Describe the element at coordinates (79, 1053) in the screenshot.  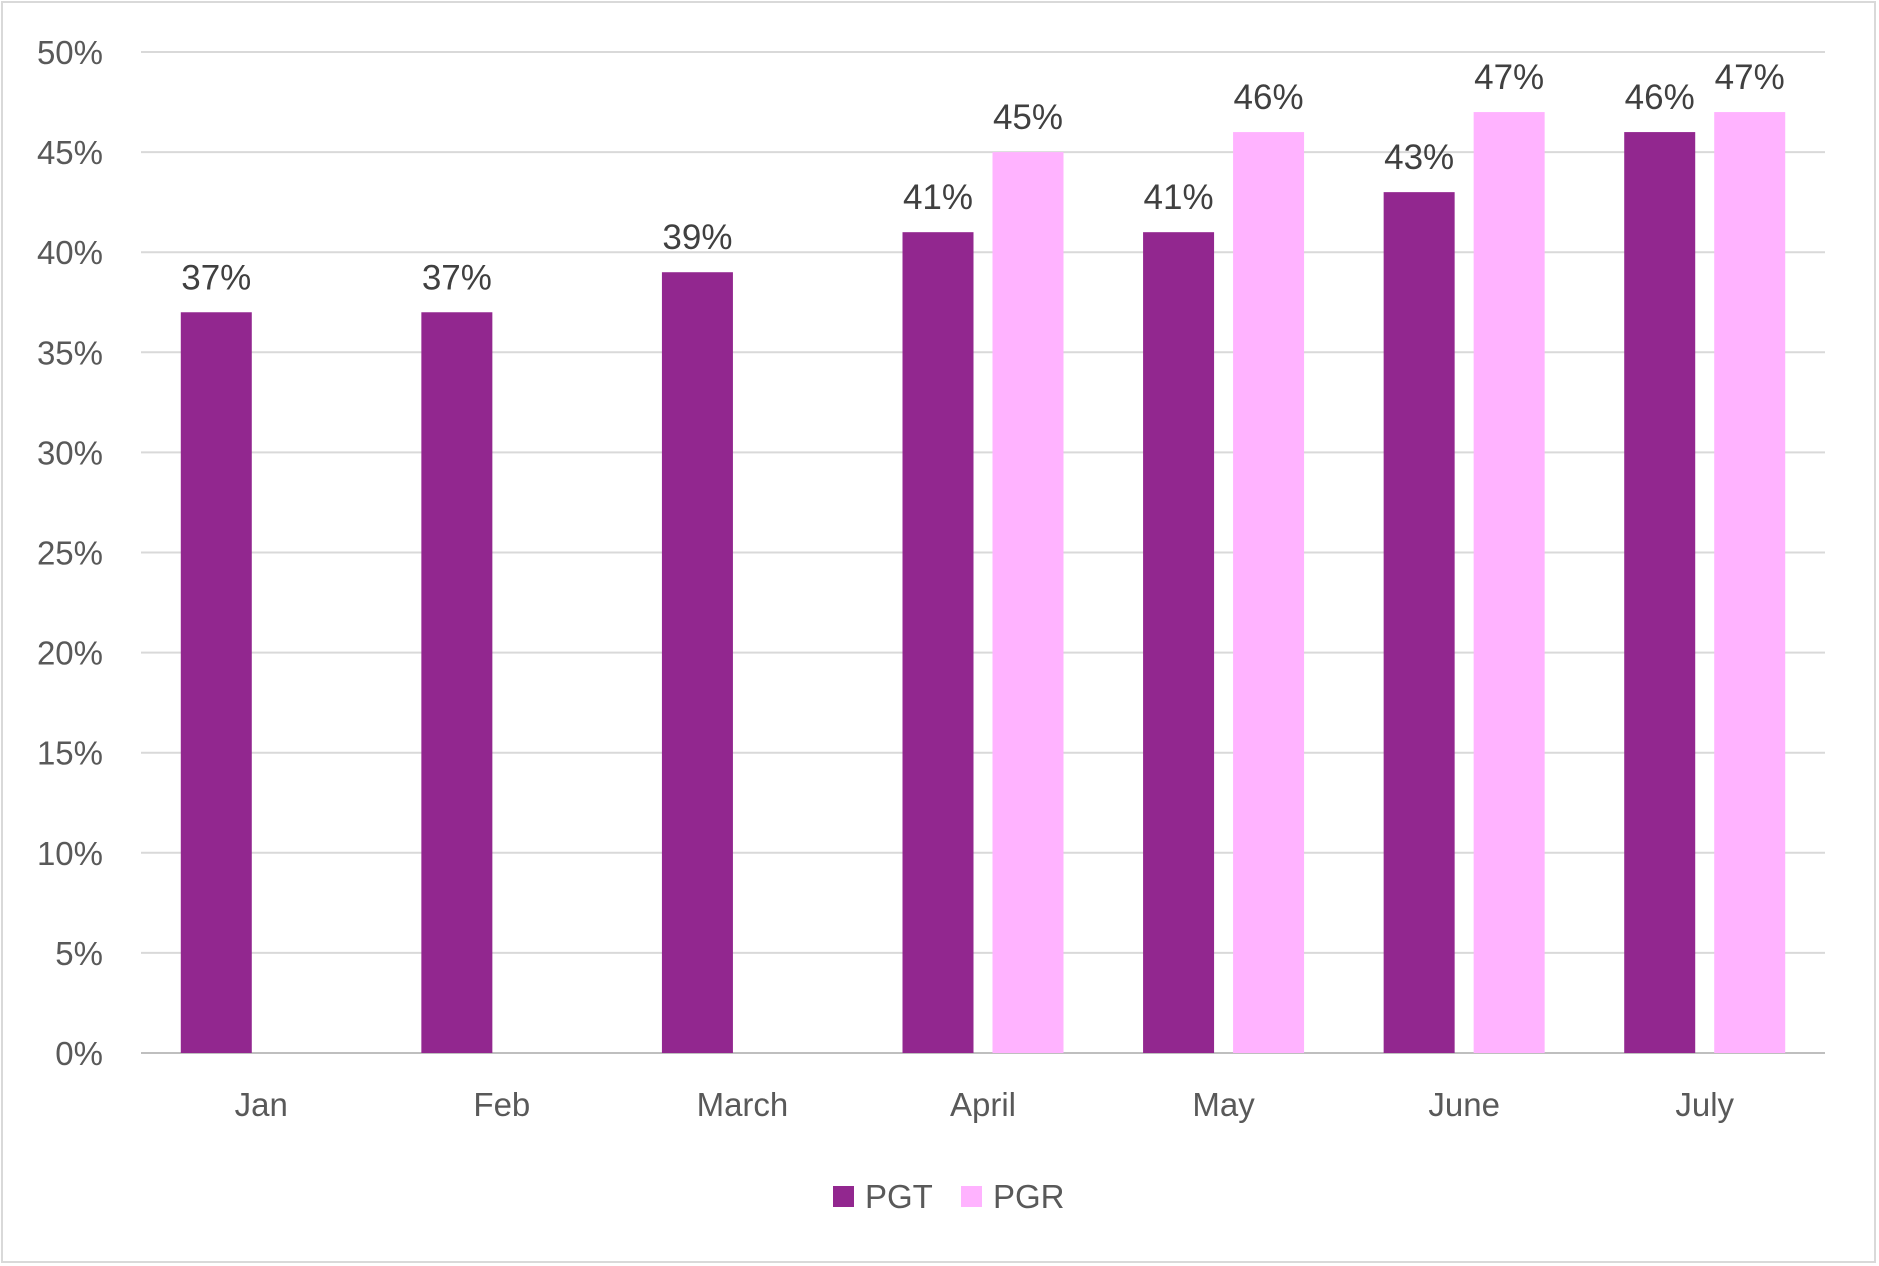
I see `y-tick-label: 0%` at that location.